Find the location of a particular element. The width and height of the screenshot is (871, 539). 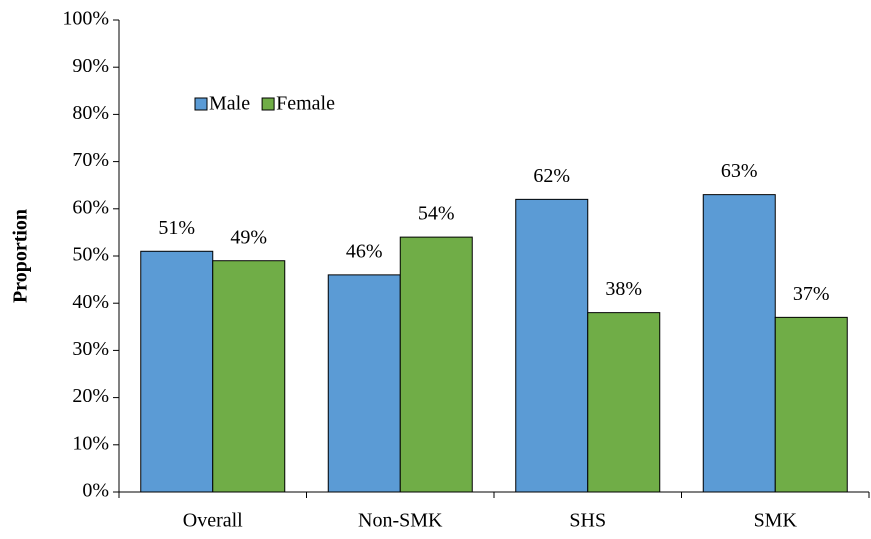

x-tick-label: SHS is located at coordinates (587, 521).